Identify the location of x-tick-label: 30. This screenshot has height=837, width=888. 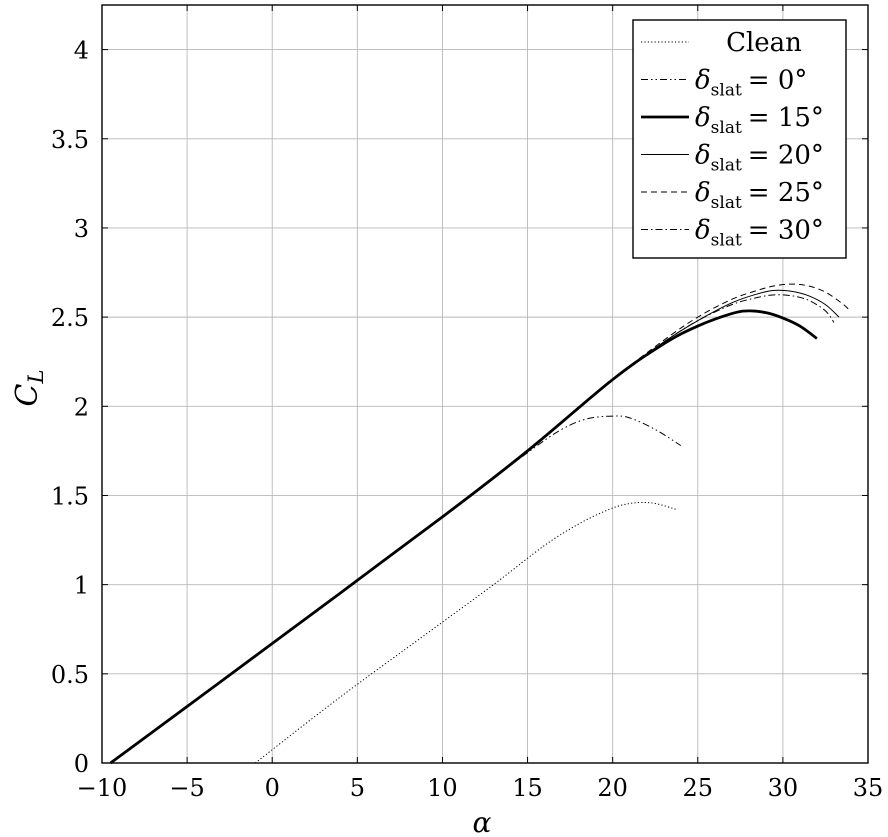
(783, 788).